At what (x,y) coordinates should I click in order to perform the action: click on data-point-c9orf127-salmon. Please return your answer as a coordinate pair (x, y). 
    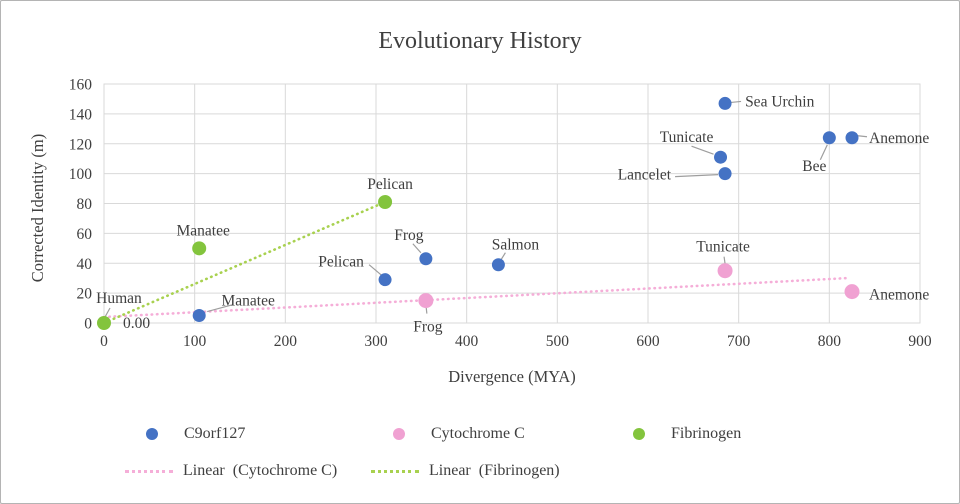
    Looking at the image, I should click on (498, 265).